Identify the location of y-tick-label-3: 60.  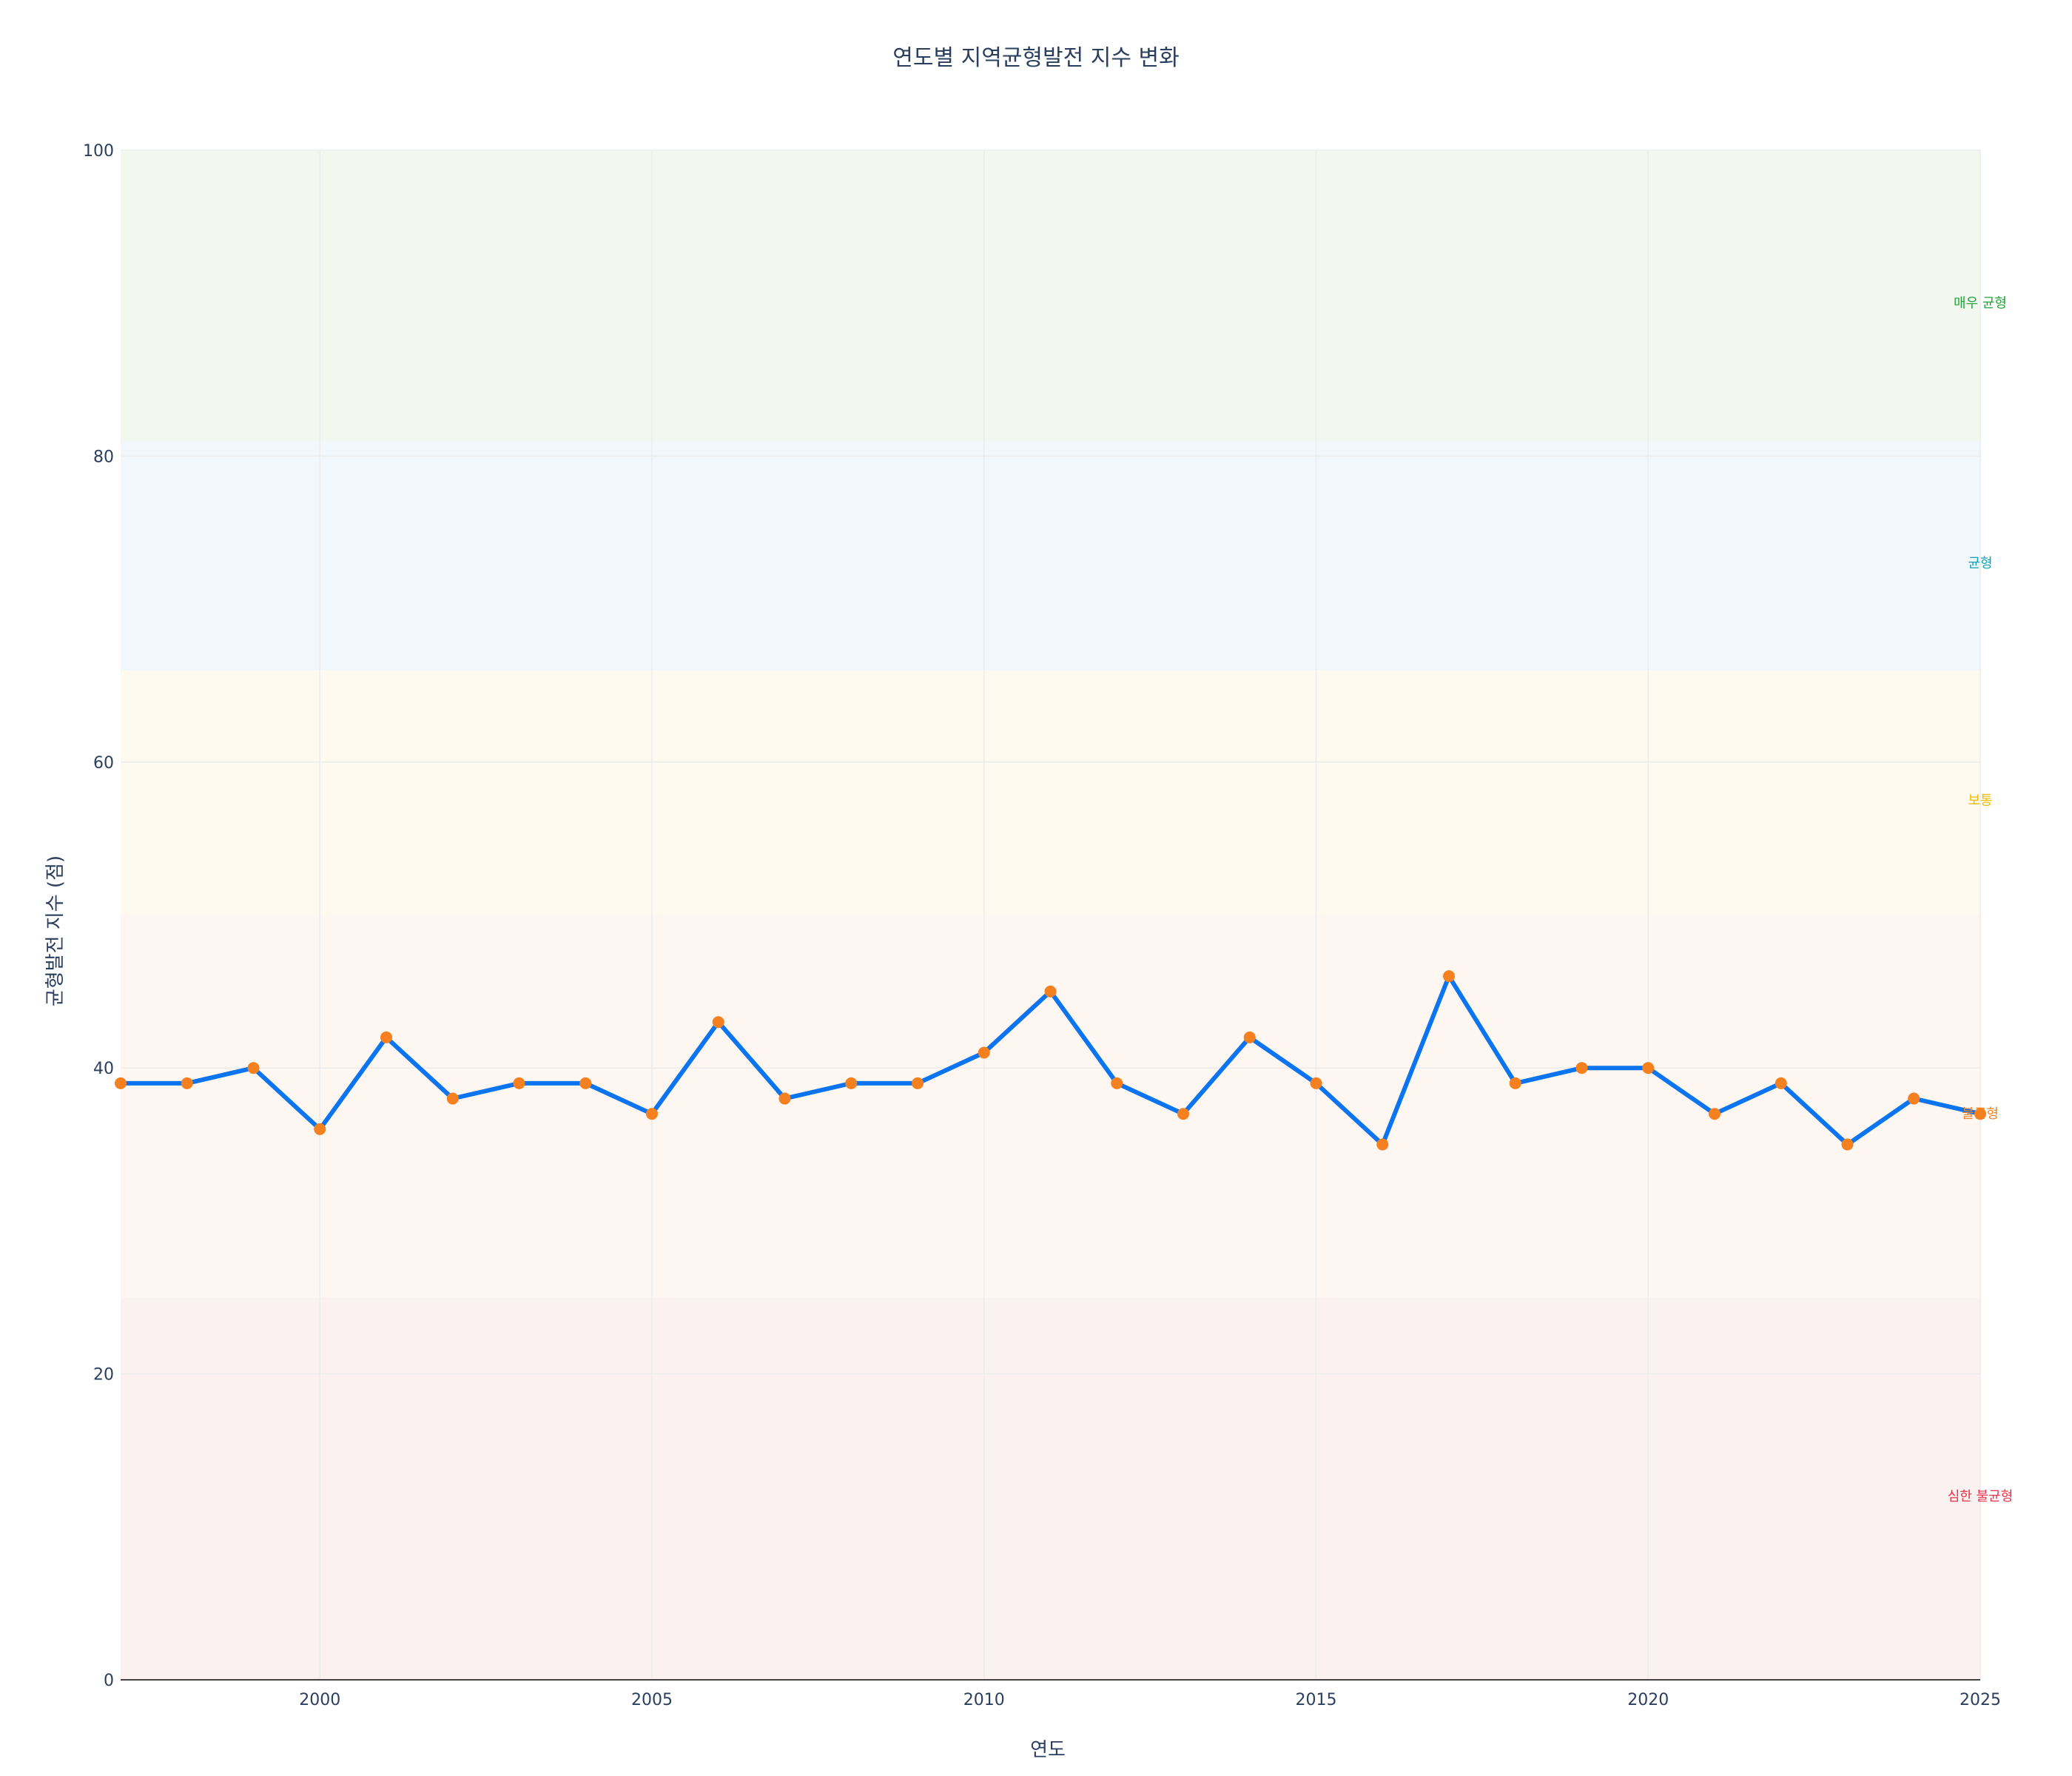
(103, 763).